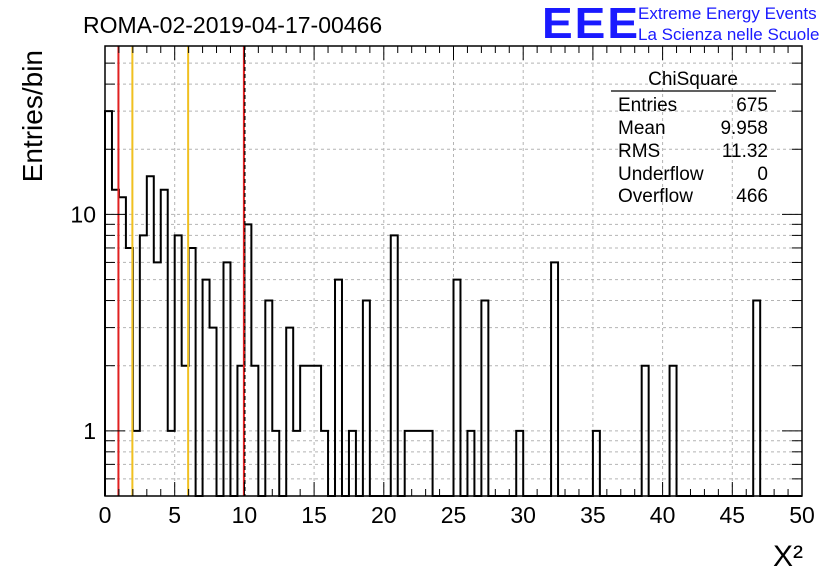  Describe the element at coordinates (762, 174) in the screenshot. I see `stats-underflow-value: 0` at that location.